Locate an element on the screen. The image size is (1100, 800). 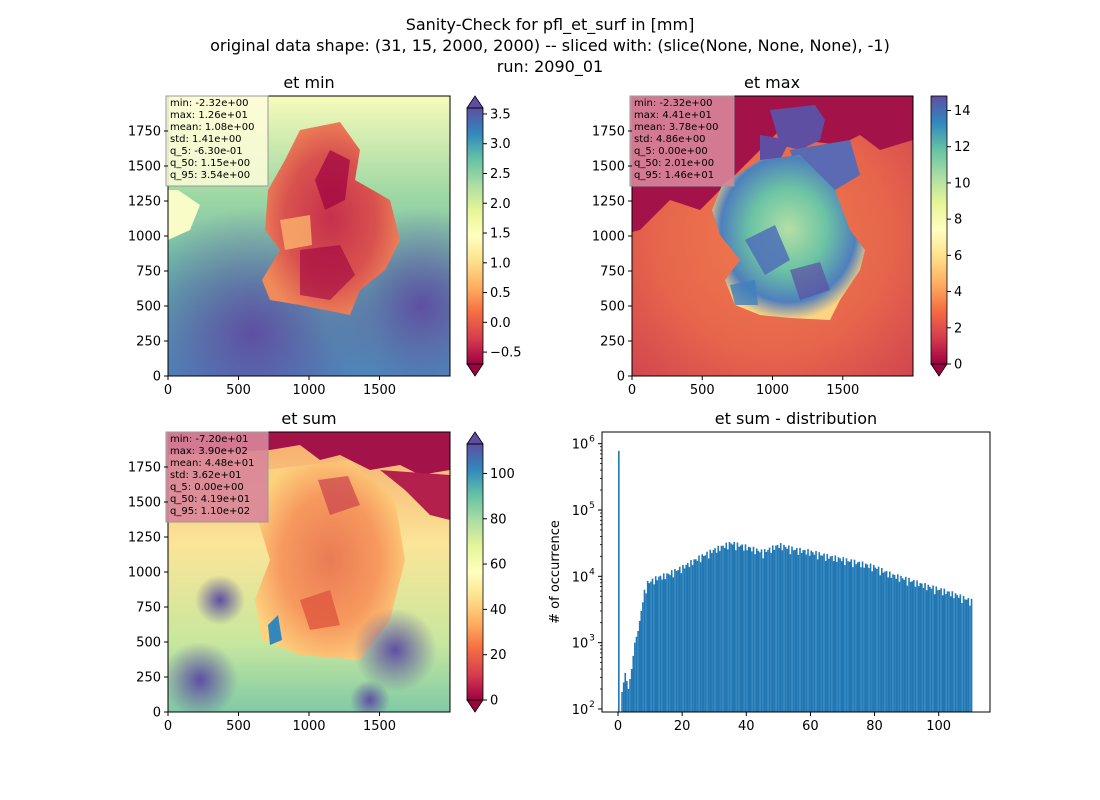
figure-title-line-3: run: 2090_01 is located at coordinates (550, 67).